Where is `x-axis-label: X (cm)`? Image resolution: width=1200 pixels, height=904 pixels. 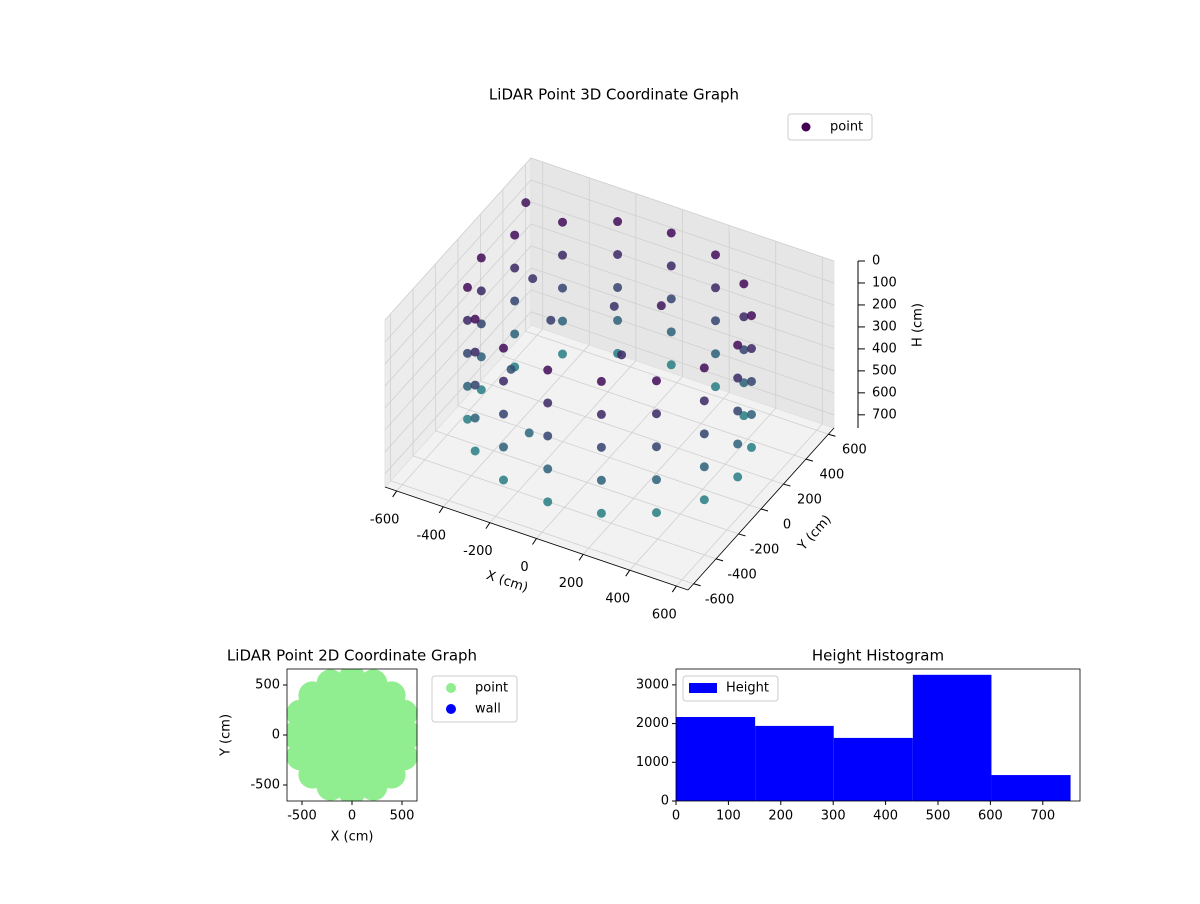 x-axis-label: X (cm) is located at coordinates (352, 837).